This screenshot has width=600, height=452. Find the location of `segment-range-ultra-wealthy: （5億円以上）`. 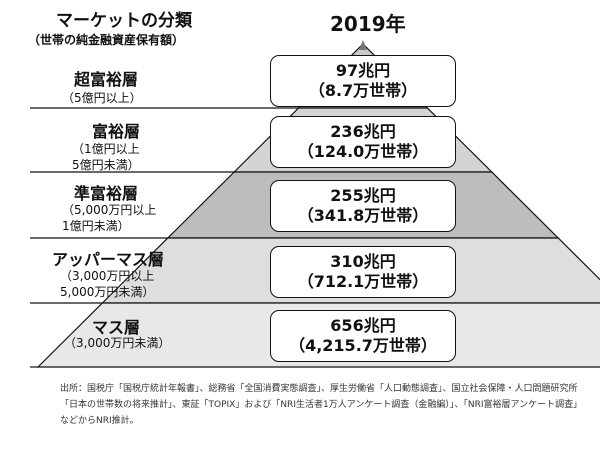

segment-range-ultra-wealthy: （5億円以上） is located at coordinates (102, 98).